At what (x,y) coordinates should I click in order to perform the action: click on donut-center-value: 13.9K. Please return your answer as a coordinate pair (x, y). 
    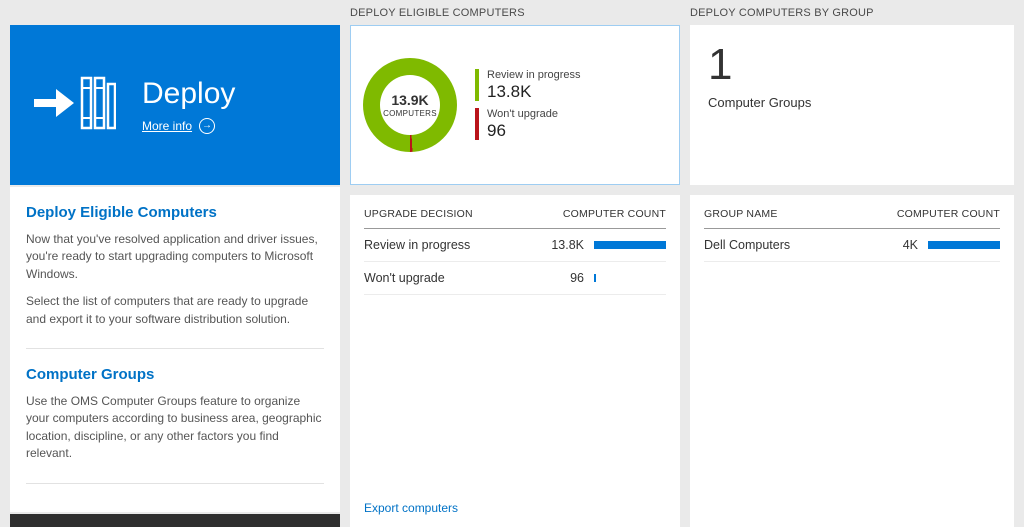
    Looking at the image, I should click on (410, 100).